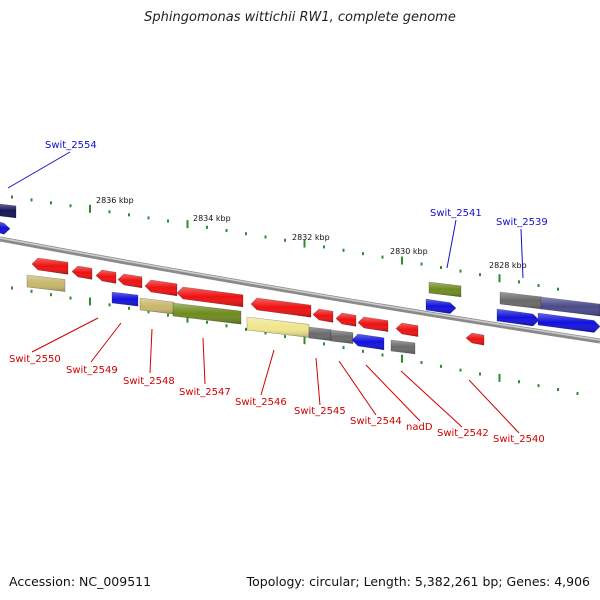 This screenshot has width=600, height=600. I want to click on scale-tick-label: 2836 kbp, so click(115, 200).